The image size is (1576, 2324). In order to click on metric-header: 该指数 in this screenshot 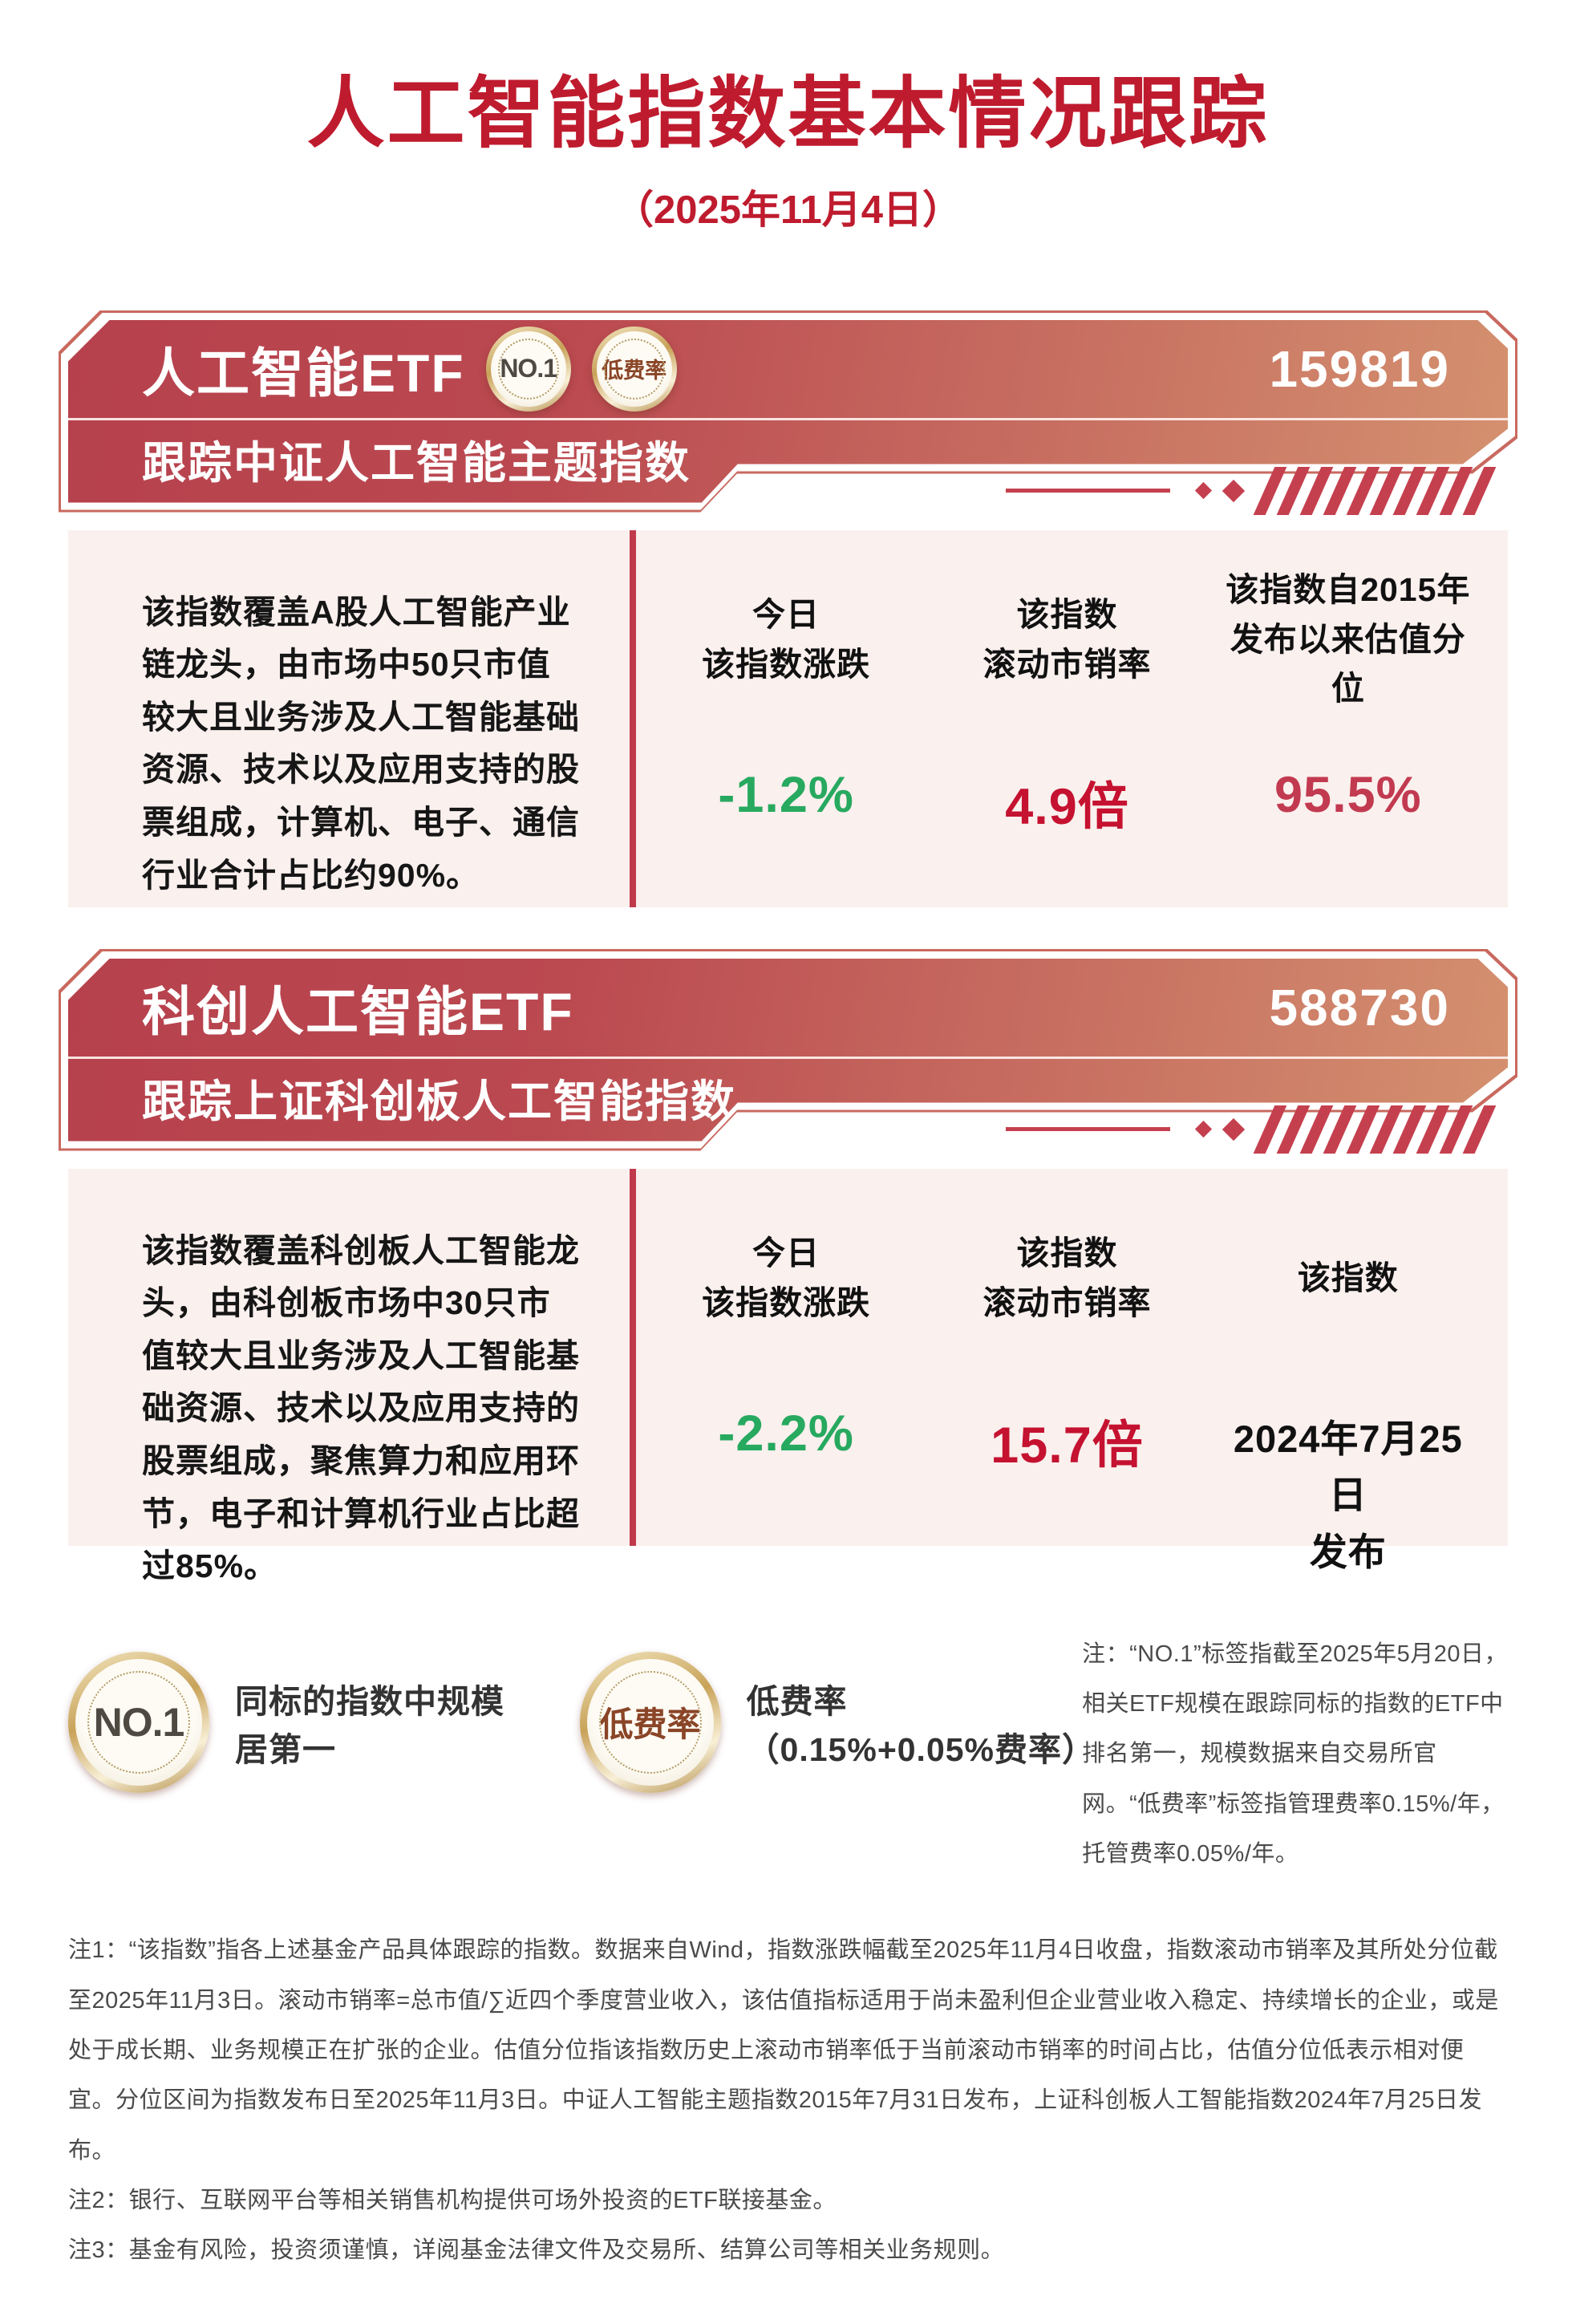, I will do `click(1348, 1279)`.